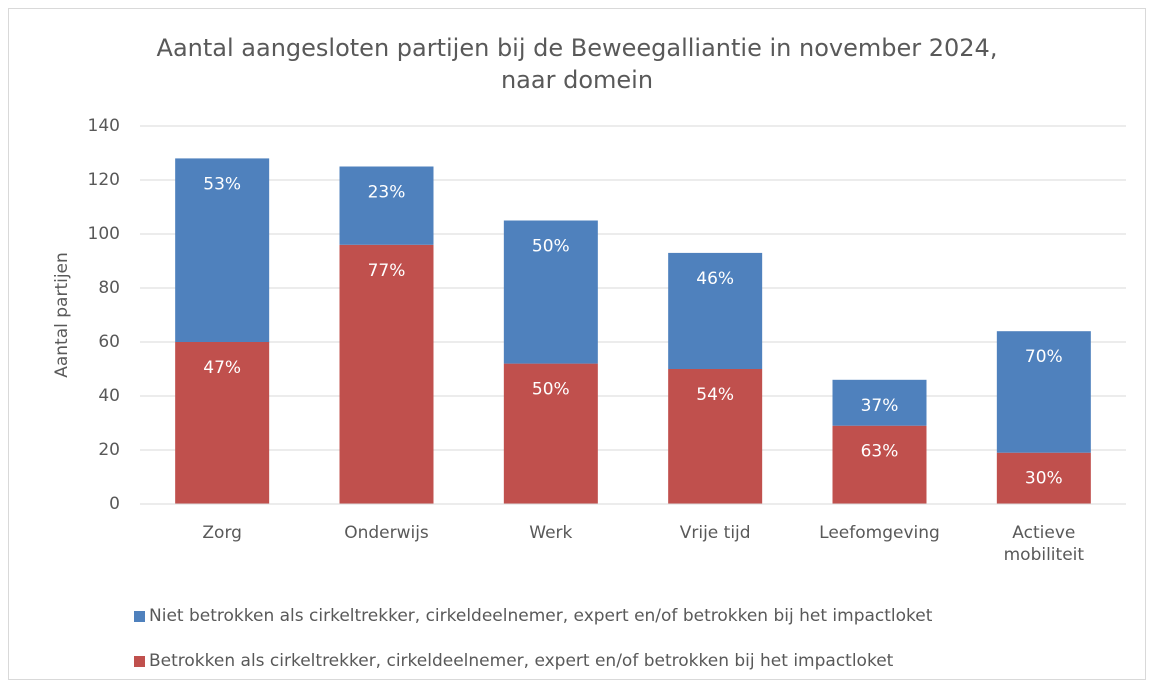 The width and height of the screenshot is (1154, 688). What do you see at coordinates (222, 533) in the screenshot?
I see `x-tick-label: Zorg` at bounding box center [222, 533].